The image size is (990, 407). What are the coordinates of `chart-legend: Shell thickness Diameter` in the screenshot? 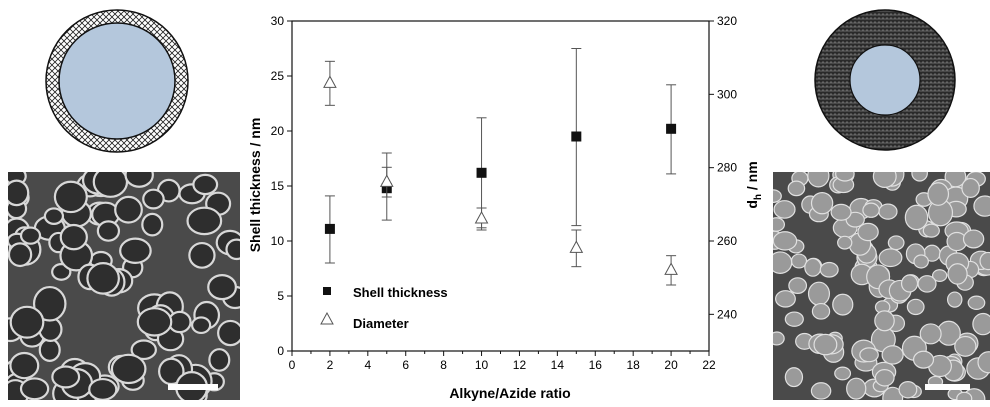 It's located at (384, 308).